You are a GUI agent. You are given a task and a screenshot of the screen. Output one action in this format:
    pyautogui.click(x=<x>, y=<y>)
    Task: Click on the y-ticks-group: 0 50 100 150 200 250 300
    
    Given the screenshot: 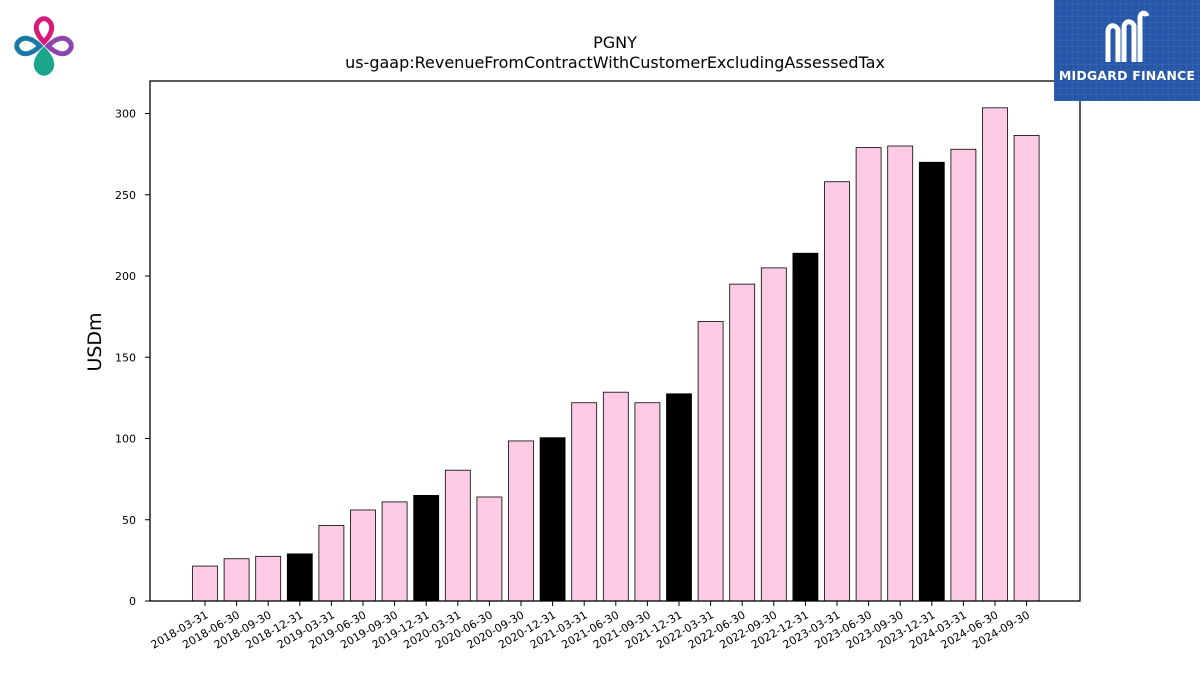 What is the action you would take?
    pyautogui.click(x=132, y=358)
    